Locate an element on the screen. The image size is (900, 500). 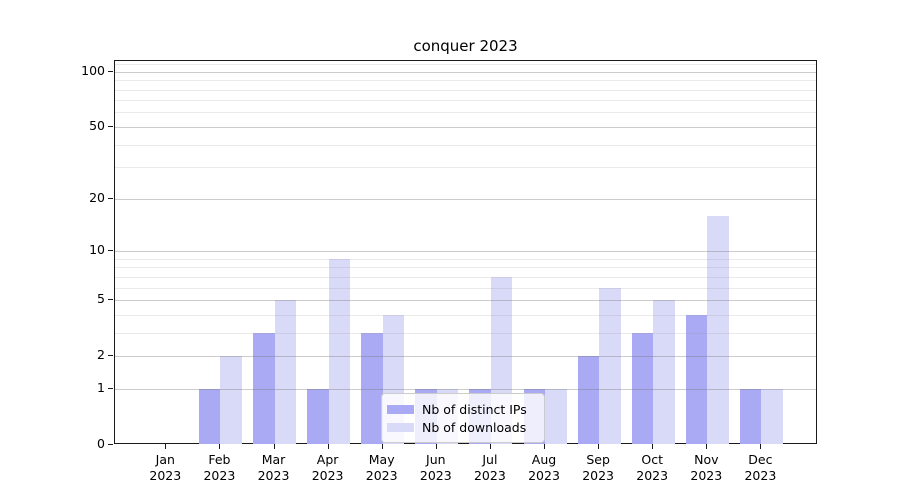
y-tick-label: 100 is located at coordinates (93, 70).